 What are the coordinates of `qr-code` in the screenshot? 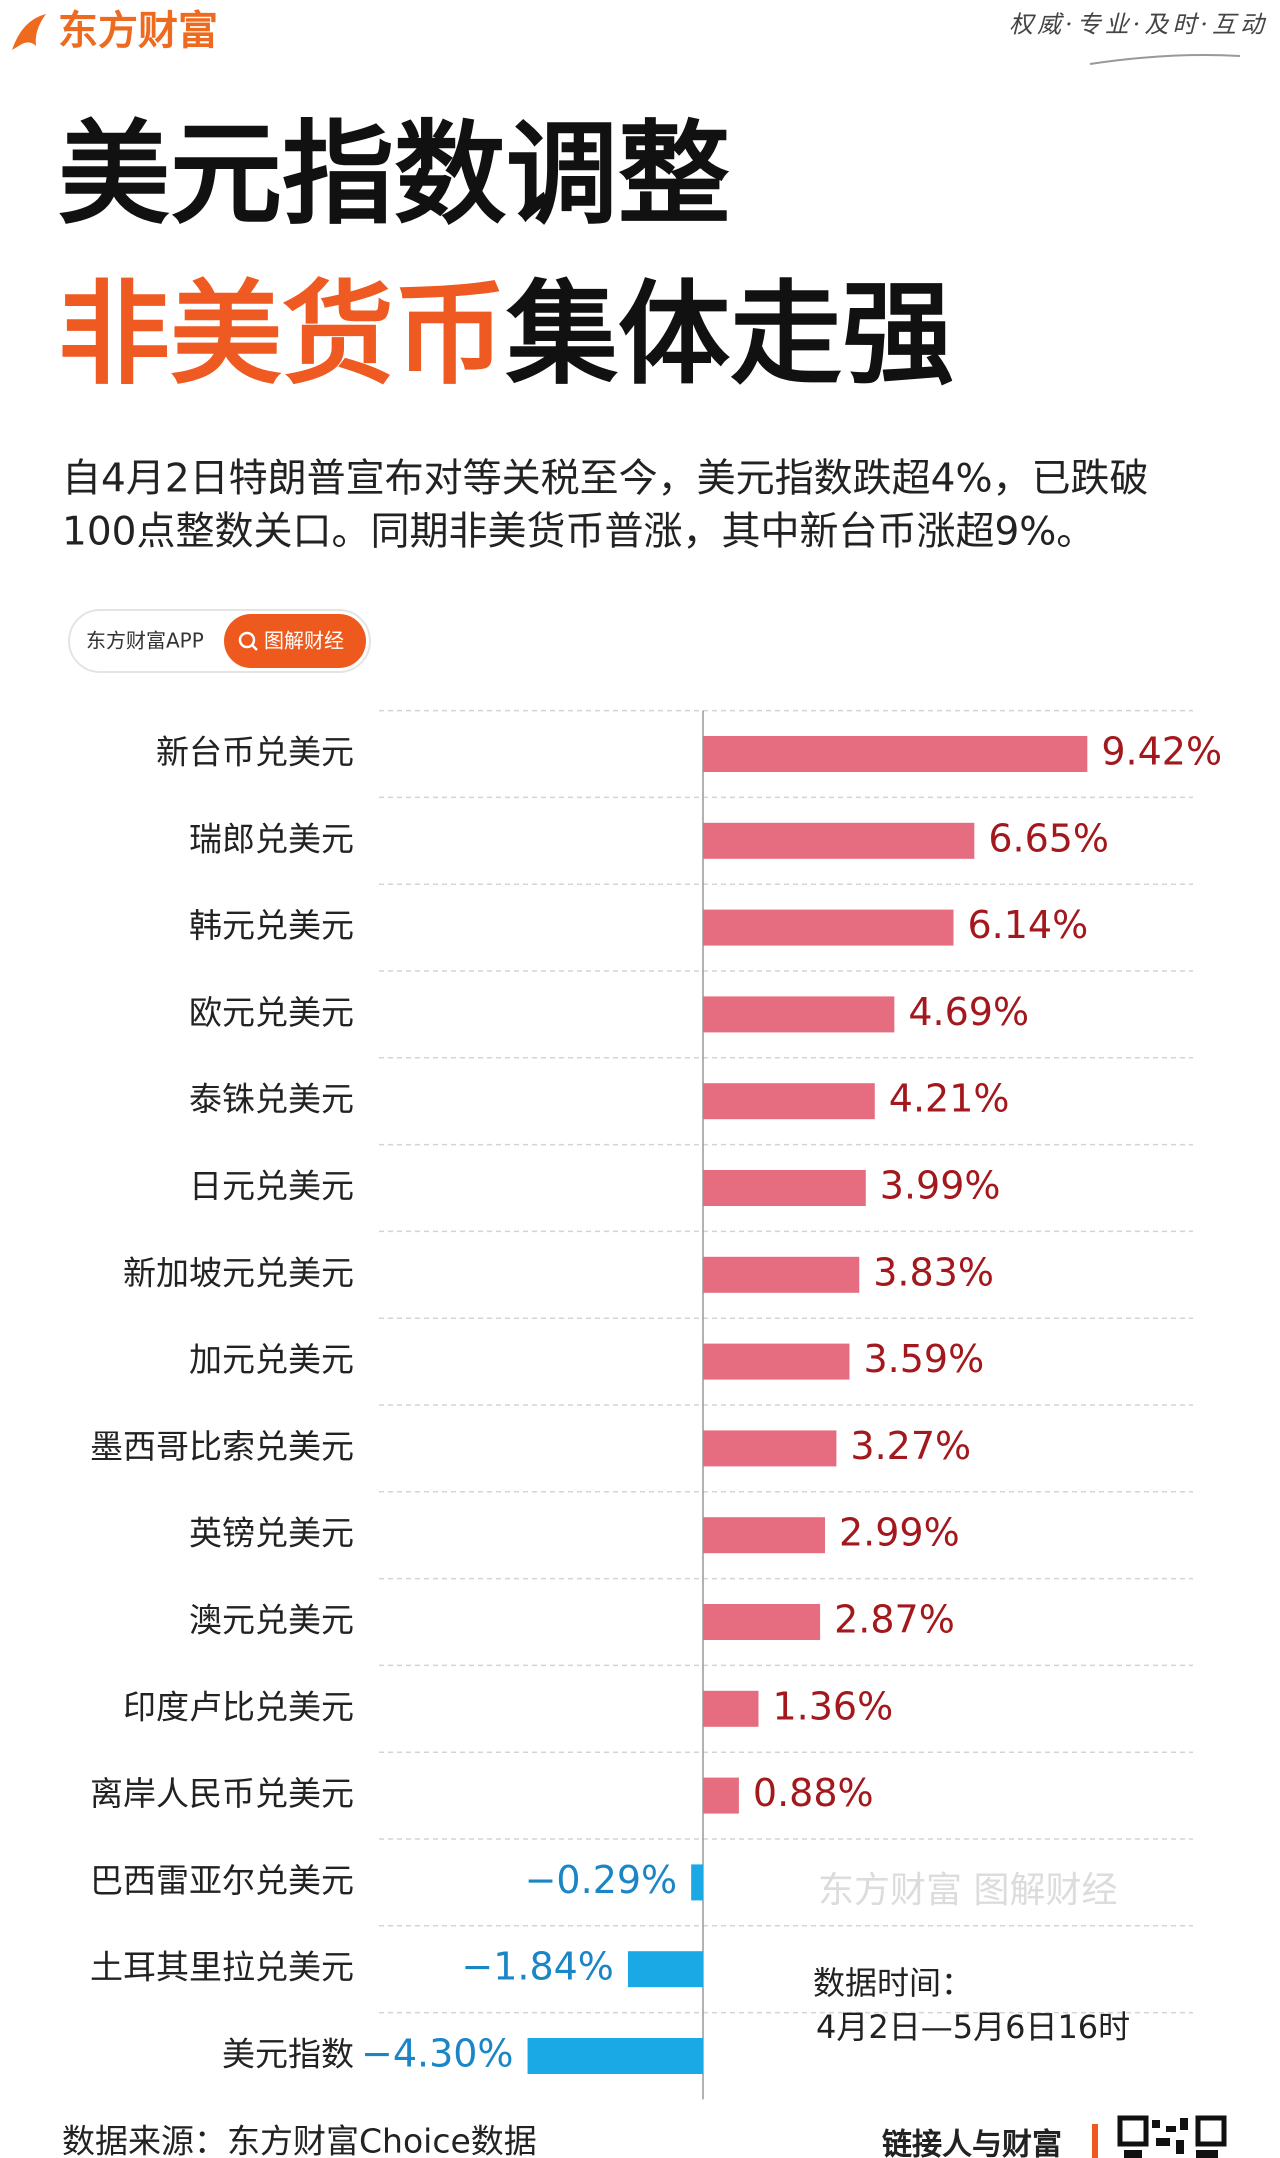 It's located at (1172, 2136).